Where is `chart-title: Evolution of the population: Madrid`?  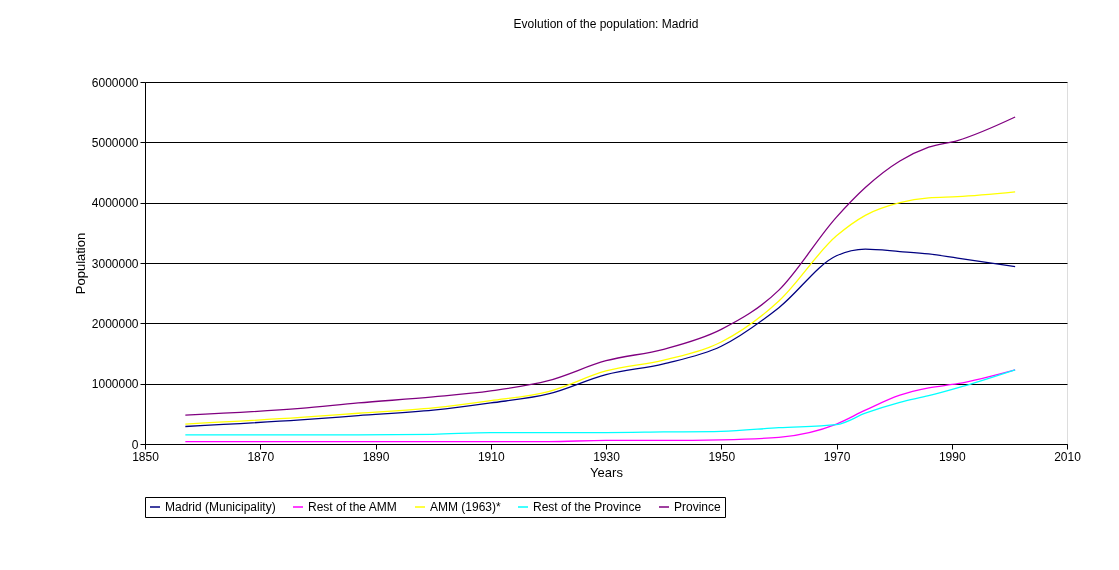 chart-title: Evolution of the population: Madrid is located at coordinates (606, 24).